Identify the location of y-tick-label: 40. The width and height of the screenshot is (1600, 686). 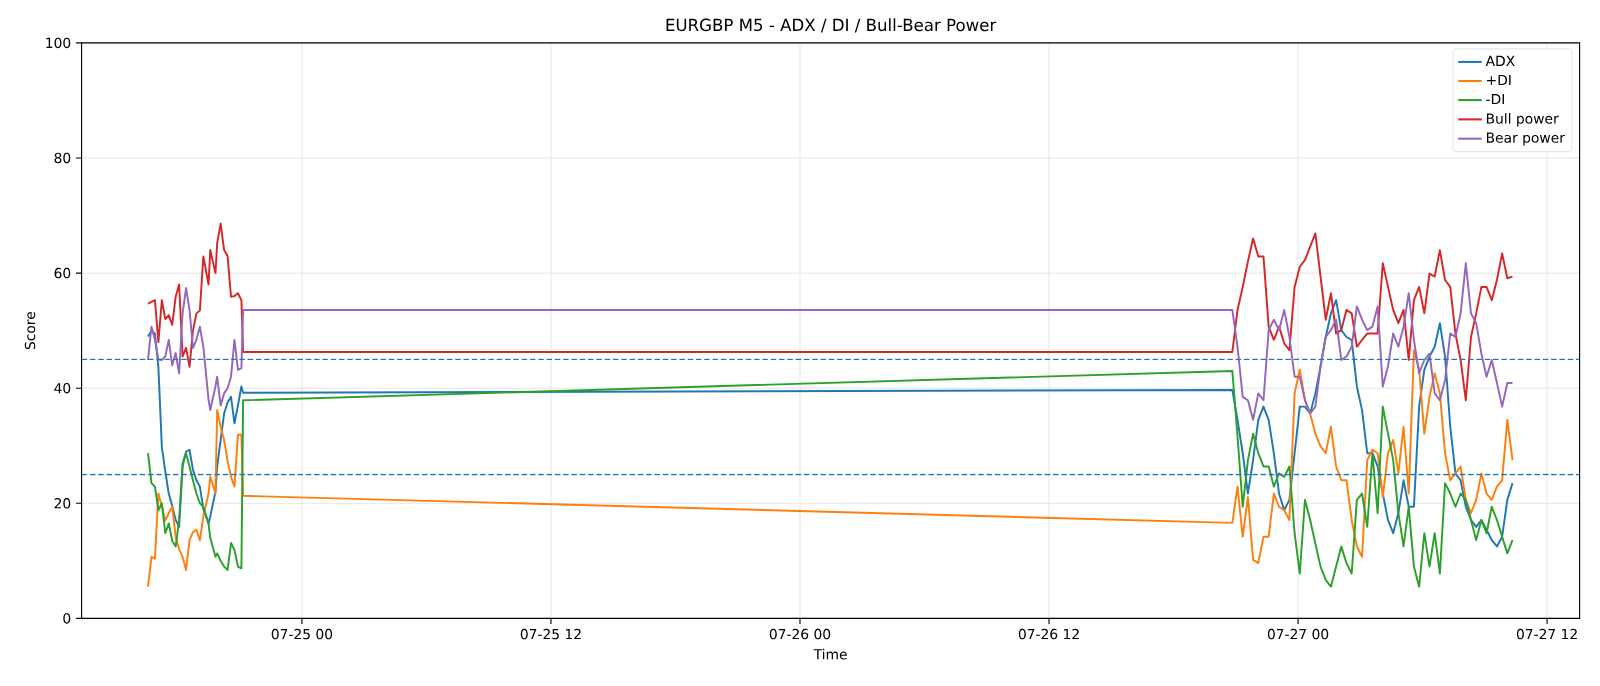
(62, 388).